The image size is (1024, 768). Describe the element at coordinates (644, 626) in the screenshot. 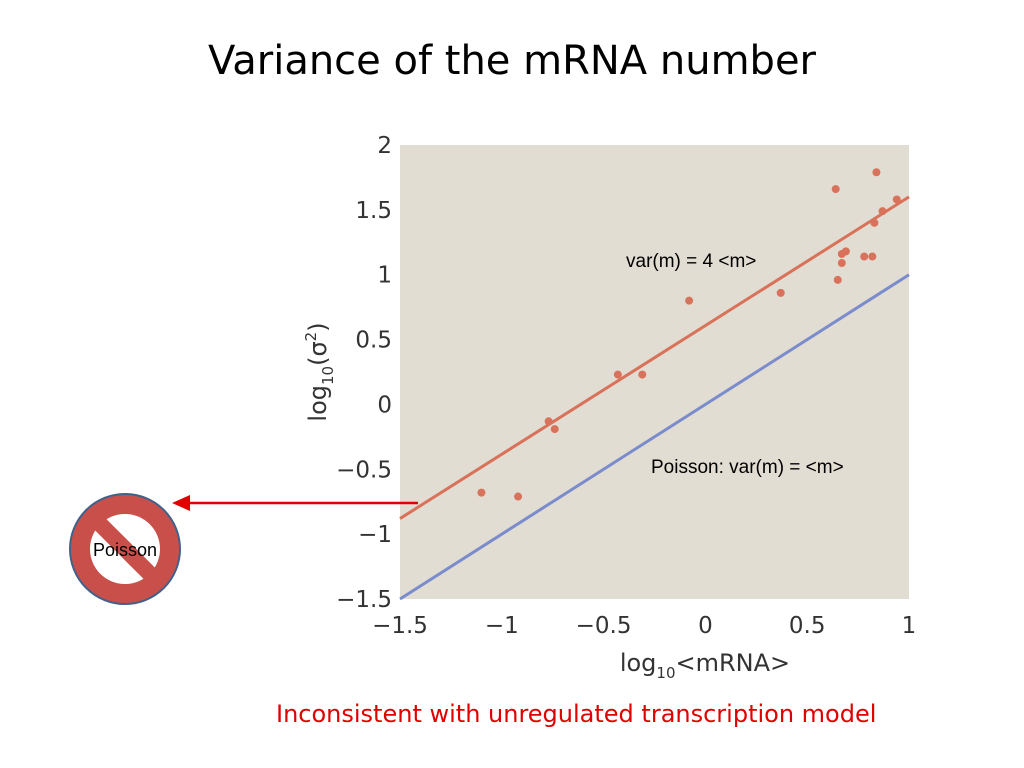

I see `x-axis-ticks: −1.5 −1 −0.5 0 0.5 1` at that location.